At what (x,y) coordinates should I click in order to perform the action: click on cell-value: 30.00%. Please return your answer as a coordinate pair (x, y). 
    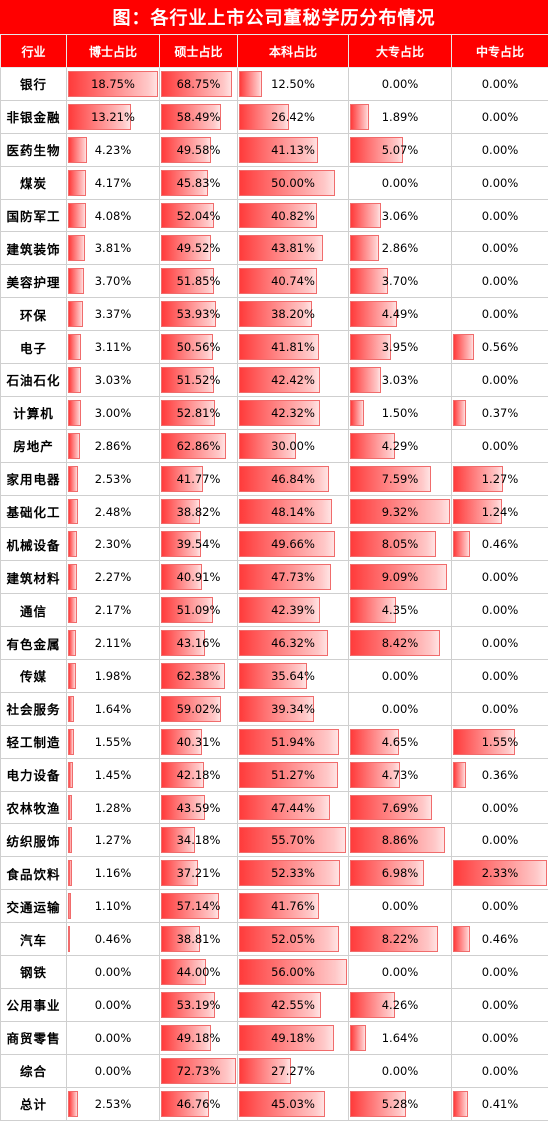
    Looking at the image, I should click on (293, 445).